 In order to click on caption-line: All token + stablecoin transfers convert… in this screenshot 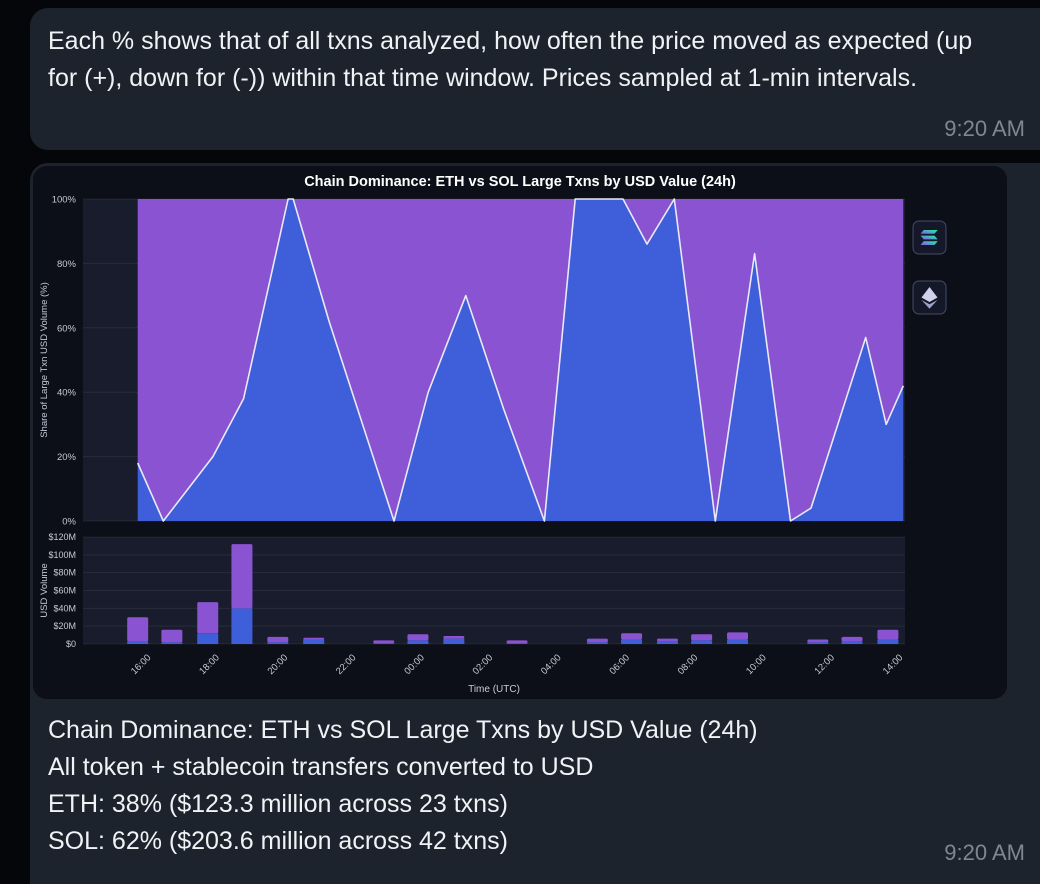, I will do `click(321, 767)`.